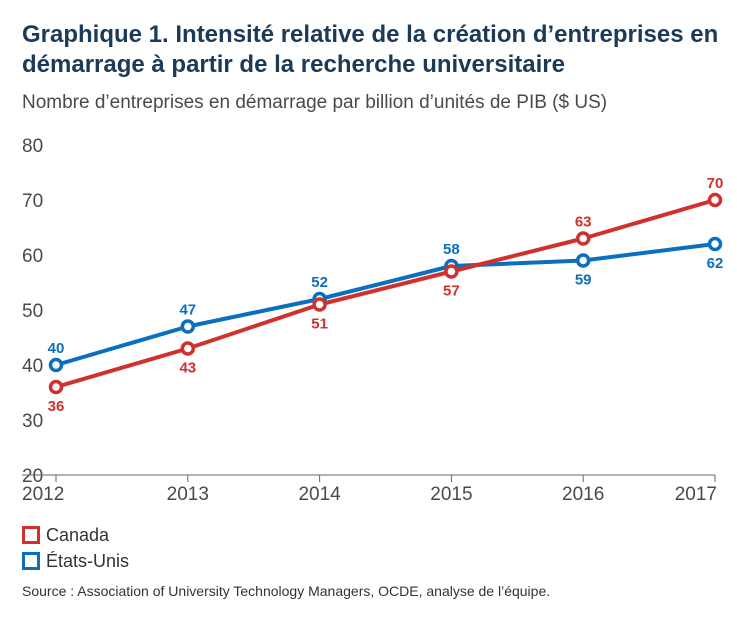 This screenshot has width=737, height=621. I want to click on data-point-canada-2012, so click(56, 387).